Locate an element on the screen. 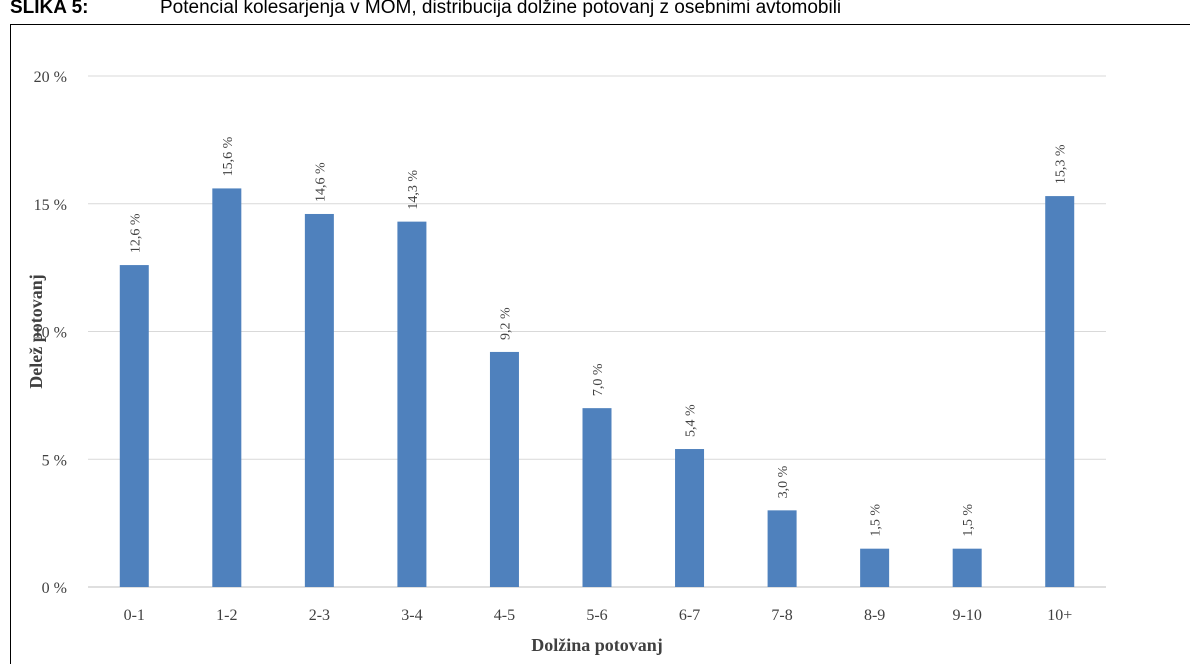 The image size is (1190, 664). data-label: 5,4 % is located at coordinates (691, 420).